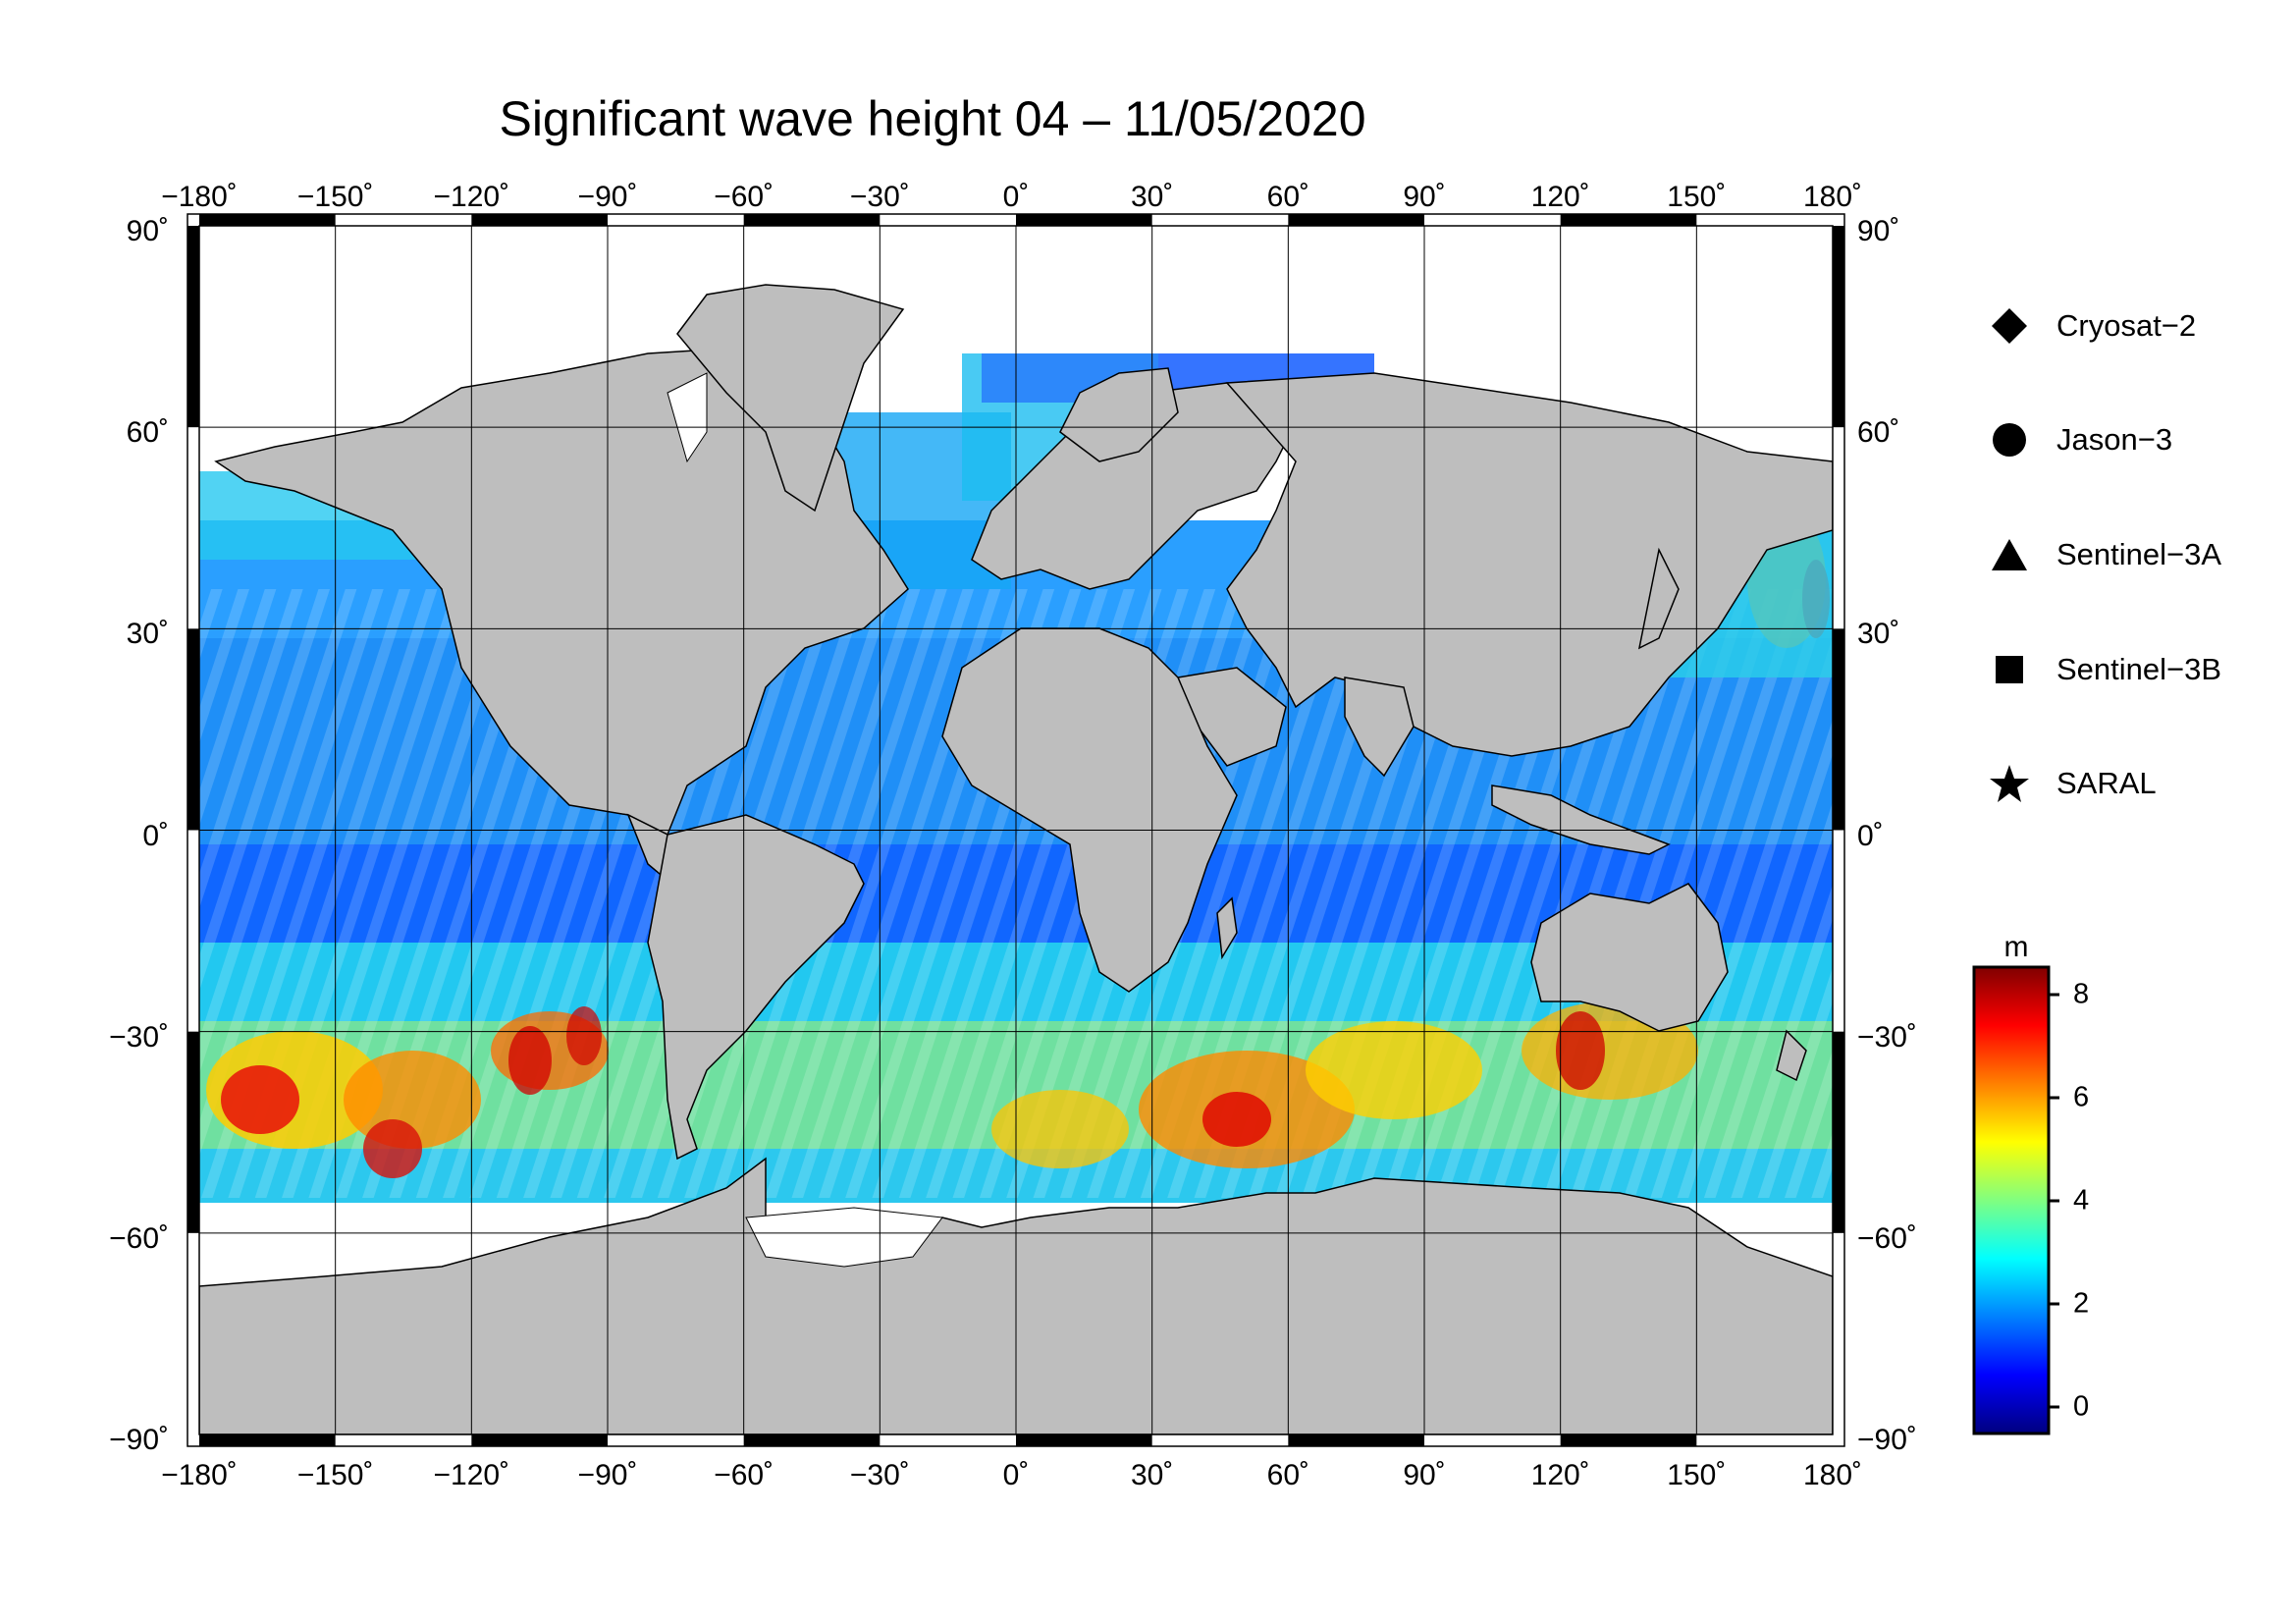  I want to click on lat-tick-label-right: 60˚, so click(1878, 433).